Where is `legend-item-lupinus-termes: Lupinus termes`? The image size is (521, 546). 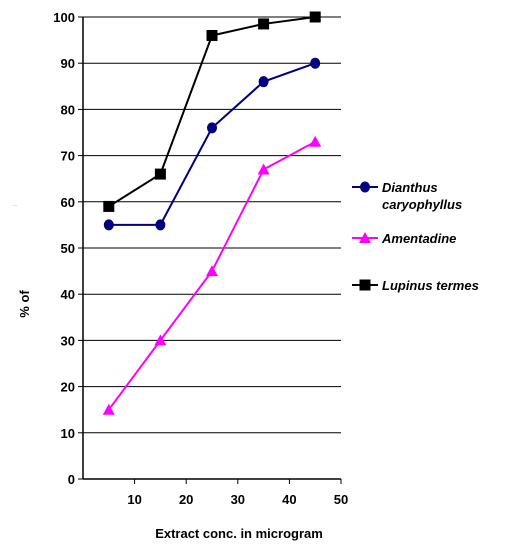
legend-item-lupinus-termes: Lupinus termes is located at coordinates (415, 285).